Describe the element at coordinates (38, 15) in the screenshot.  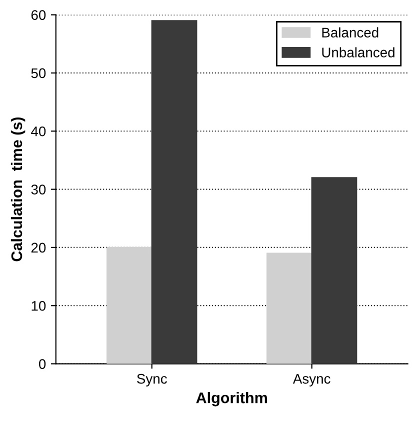
I see `y-tick-label: 60` at that location.